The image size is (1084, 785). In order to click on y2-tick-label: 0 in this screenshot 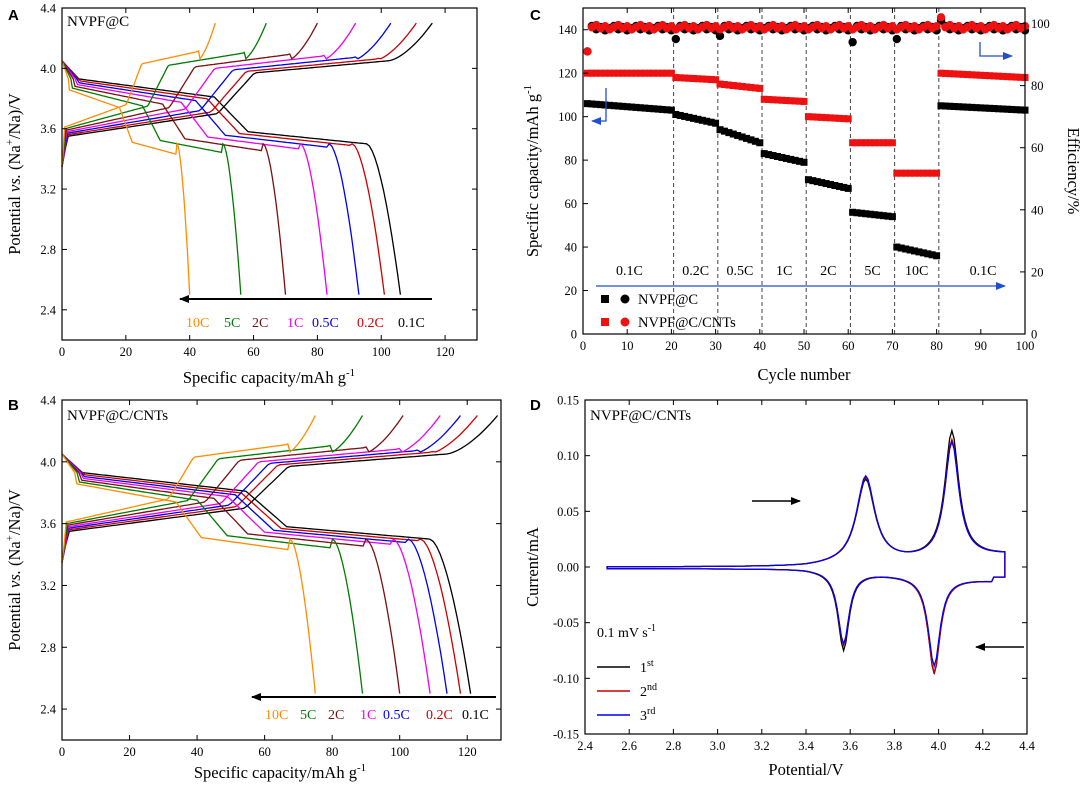, I will do `click(1034, 335)`.